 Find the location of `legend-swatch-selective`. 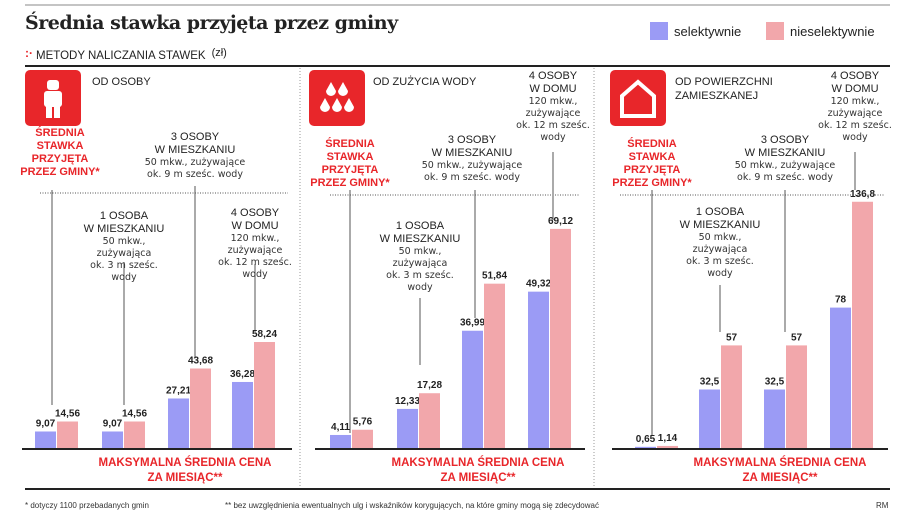

legend-swatch-selective is located at coordinates (659, 31).